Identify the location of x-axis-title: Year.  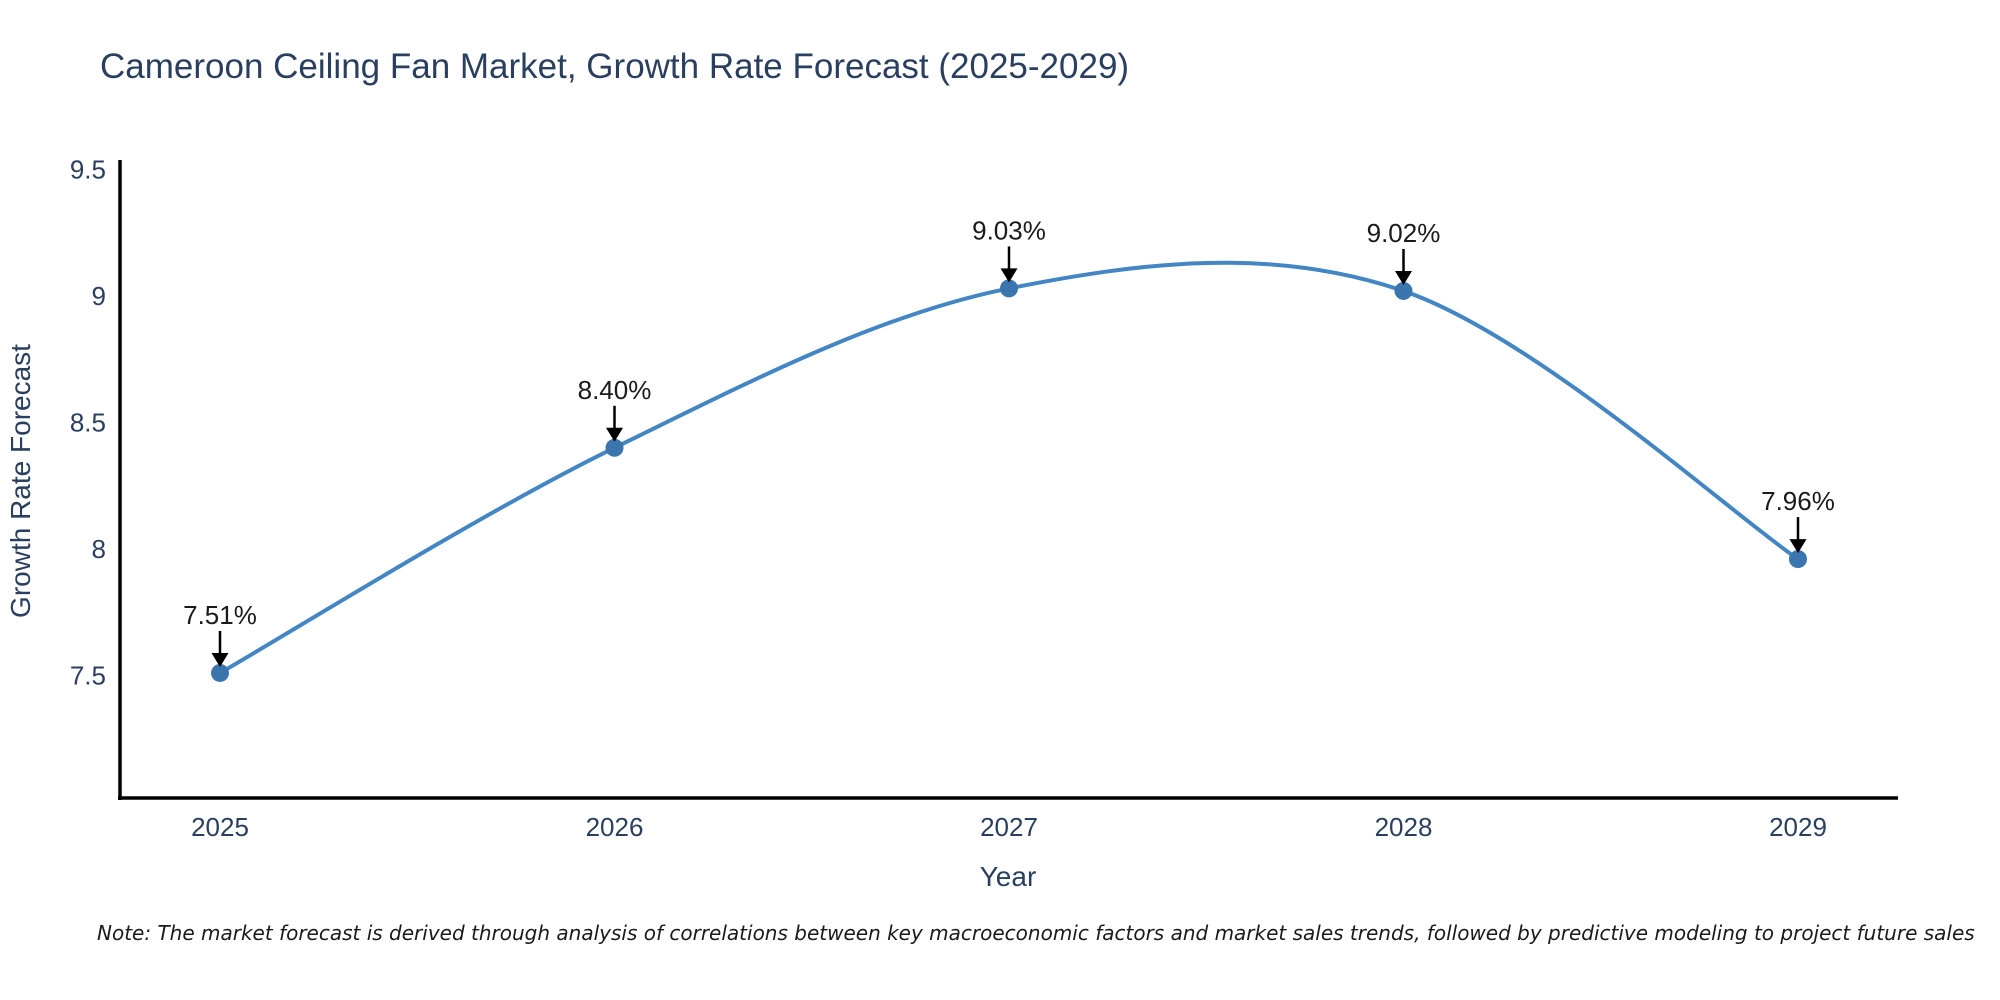
(1008, 876).